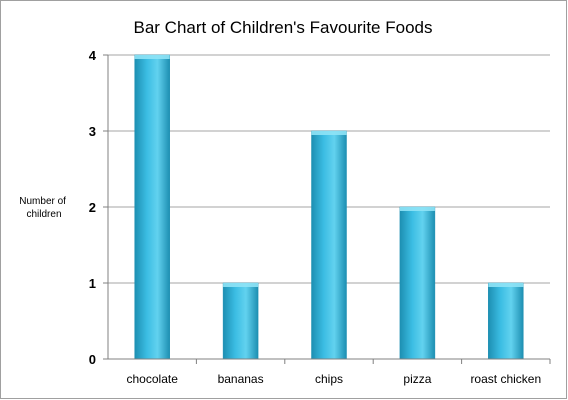 The width and height of the screenshot is (568, 400). Describe the element at coordinates (43, 214) in the screenshot. I see `y-axis-label-line-2: children` at that location.